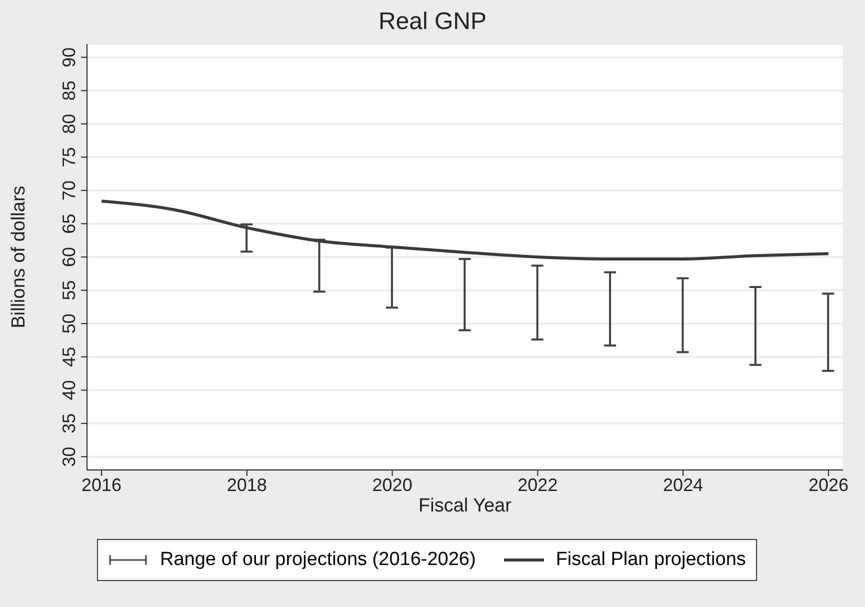  What do you see at coordinates (69, 456) in the screenshot?
I see `y-tick-label: 30` at bounding box center [69, 456].